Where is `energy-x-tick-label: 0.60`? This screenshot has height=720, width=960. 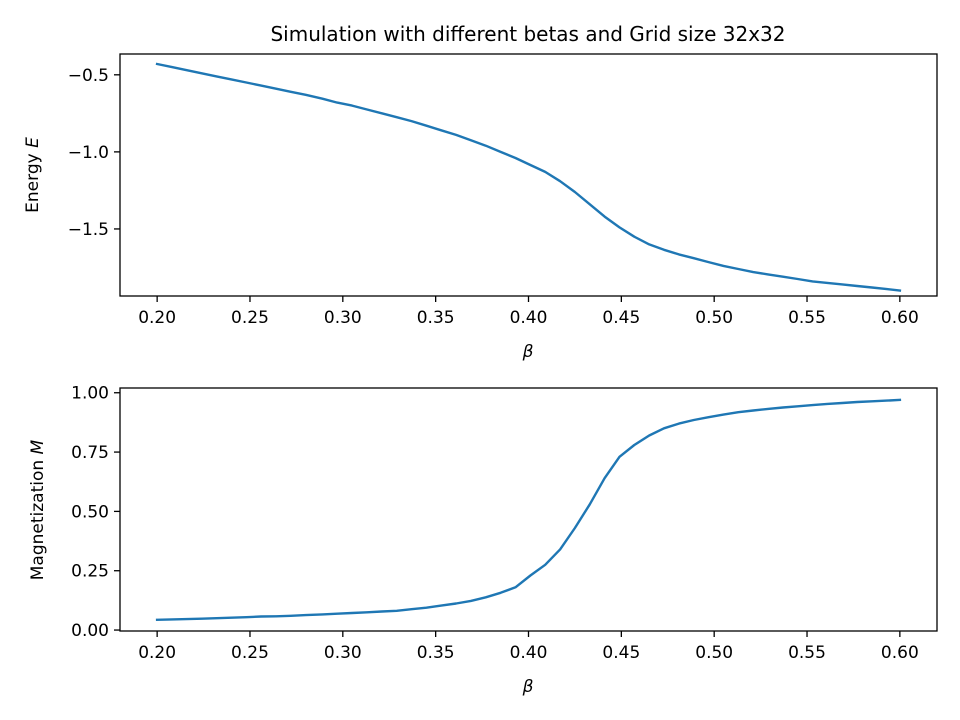
energy-x-tick-label: 0.60 is located at coordinates (900, 318).